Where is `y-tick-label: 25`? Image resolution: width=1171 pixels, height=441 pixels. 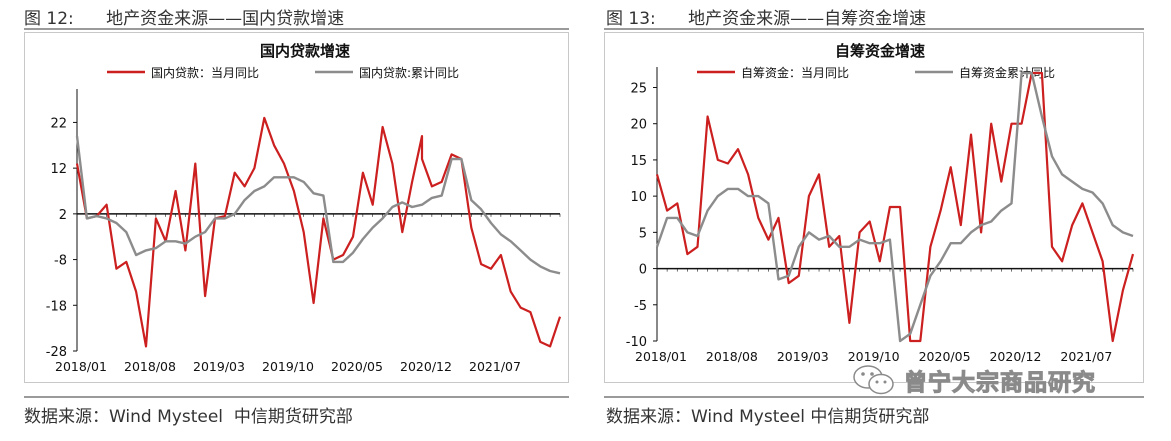
y-tick-label: 25 is located at coordinates (638, 88).